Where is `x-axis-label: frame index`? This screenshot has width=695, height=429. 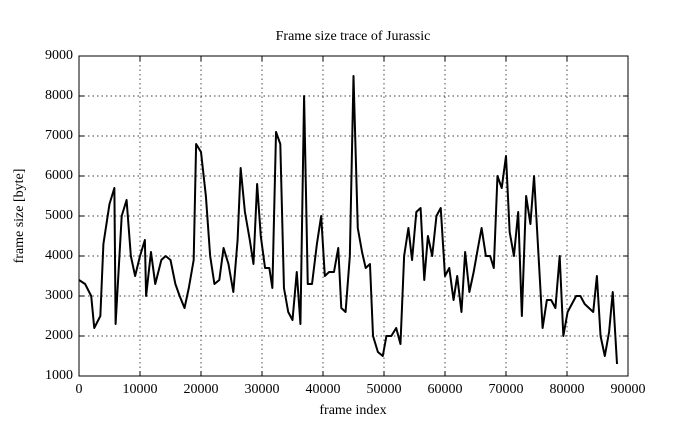 x-axis-label: frame index is located at coordinates (352, 410).